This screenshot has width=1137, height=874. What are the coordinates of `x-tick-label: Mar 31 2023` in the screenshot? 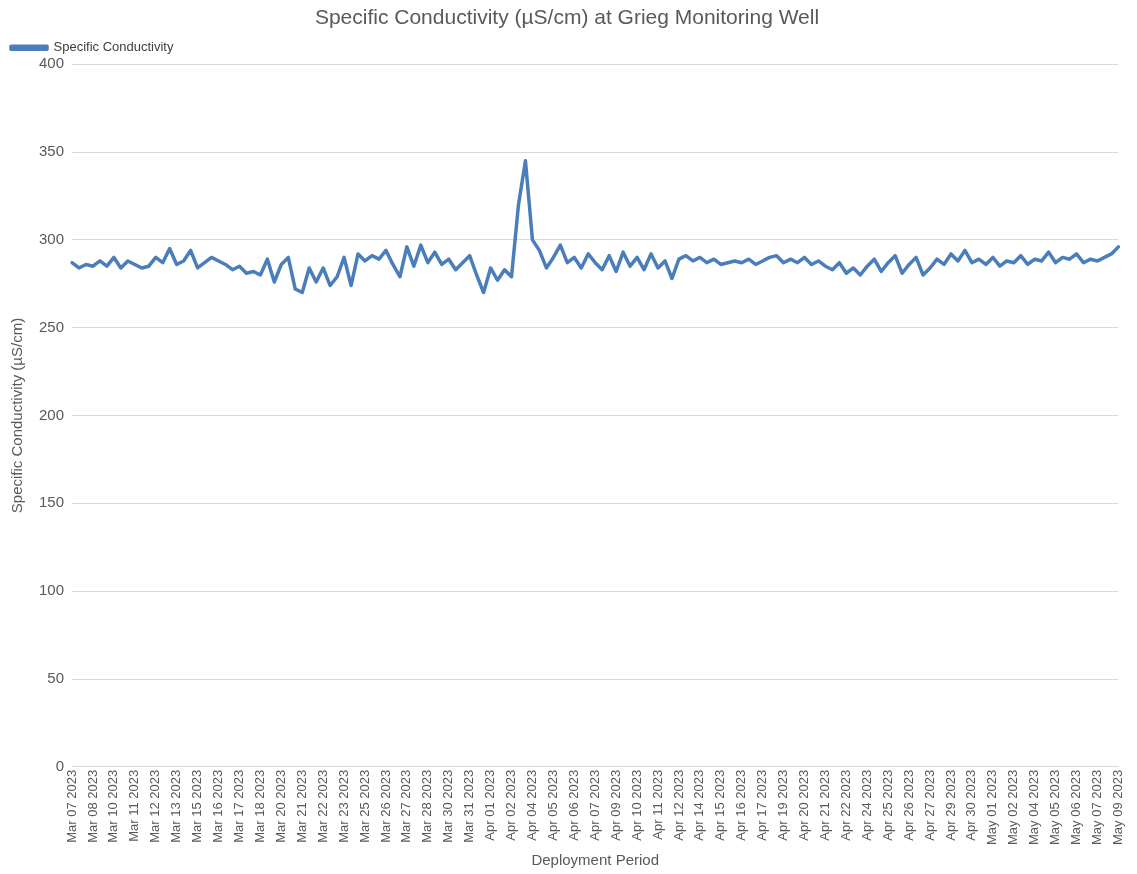 It's located at (469, 806).